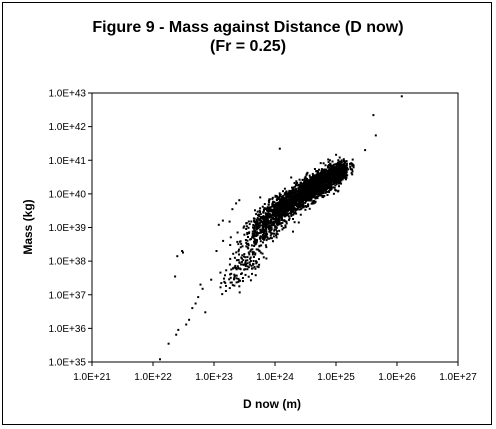 The width and height of the screenshot is (496, 429). I want to click on x-tick-label: 1.0E+21, so click(92, 377).